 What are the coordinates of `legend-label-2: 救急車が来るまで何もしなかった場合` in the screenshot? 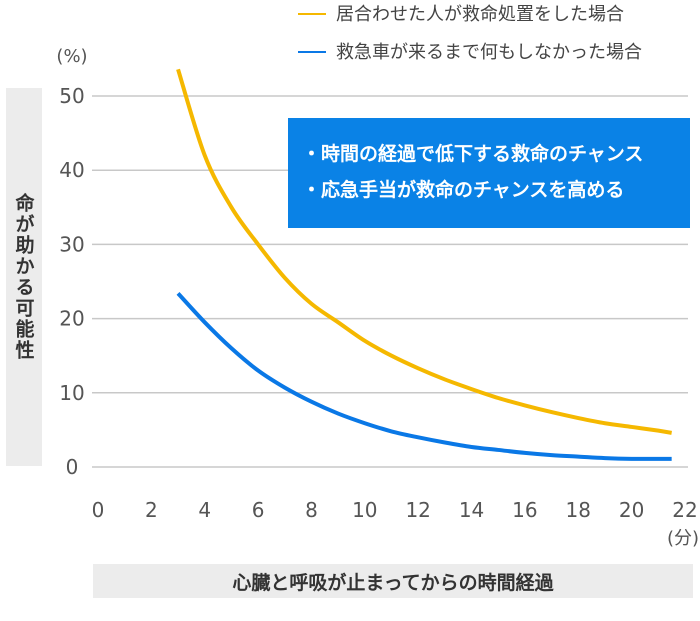 It's located at (489, 52).